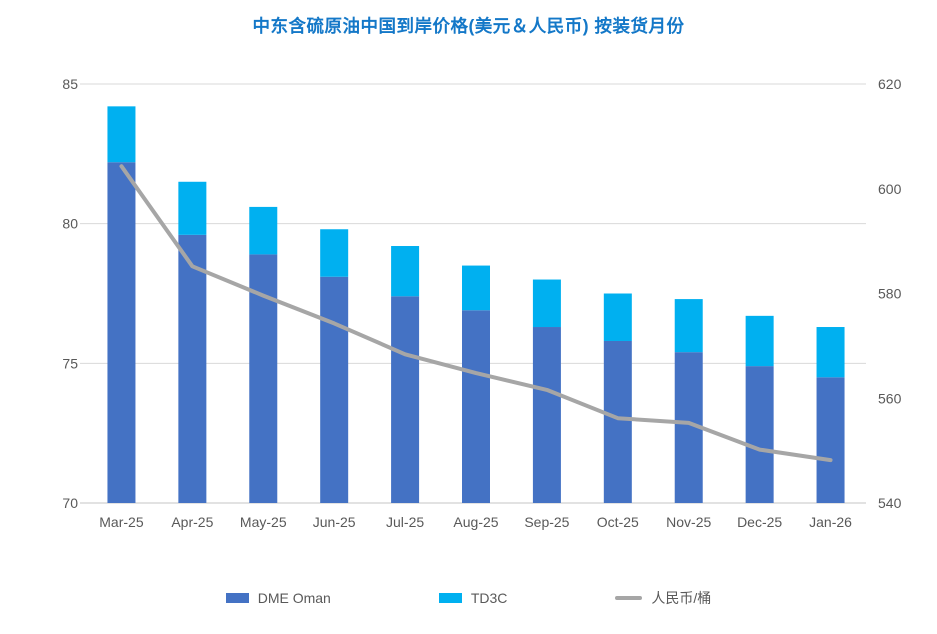  I want to click on y-axis-left-tick-label: 75, so click(70, 363).